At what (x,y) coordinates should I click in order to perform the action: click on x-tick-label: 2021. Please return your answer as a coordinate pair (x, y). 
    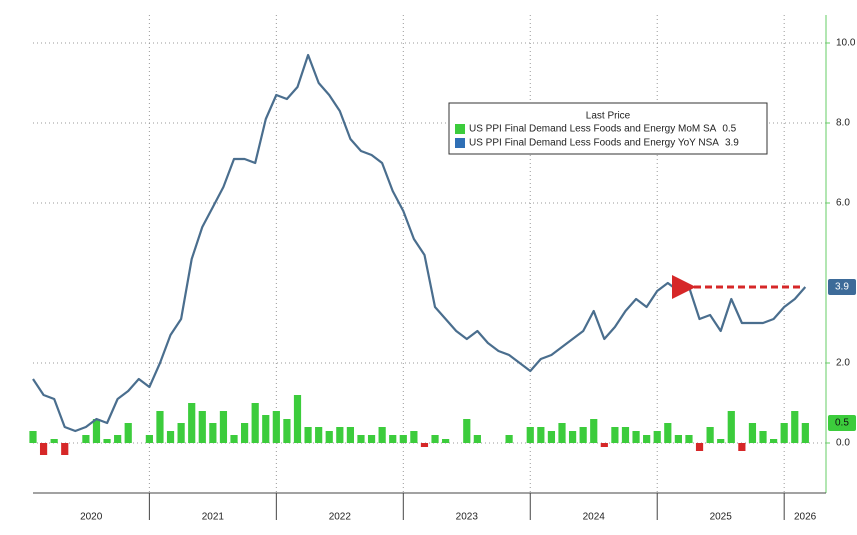
    Looking at the image, I should click on (213, 517).